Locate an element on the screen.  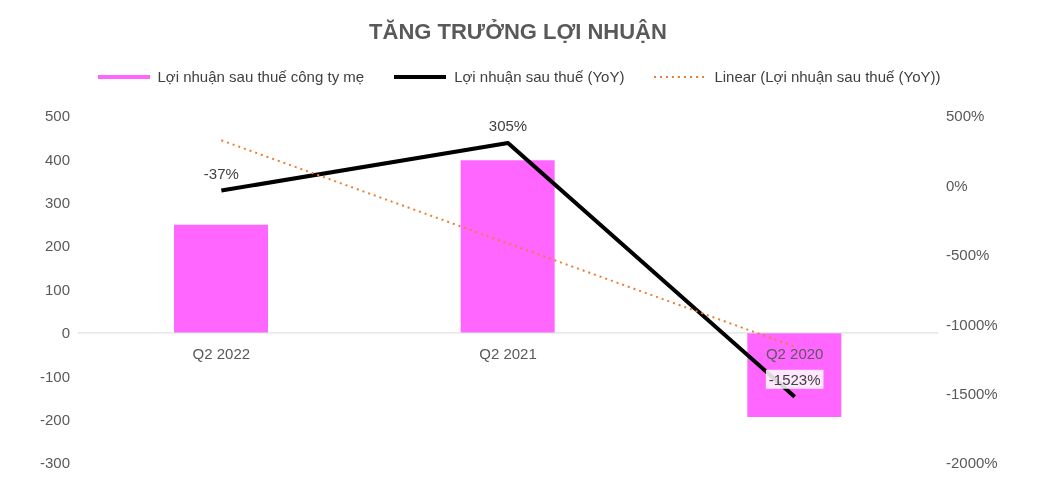
y2-tick-label: -500% is located at coordinates (968, 255).